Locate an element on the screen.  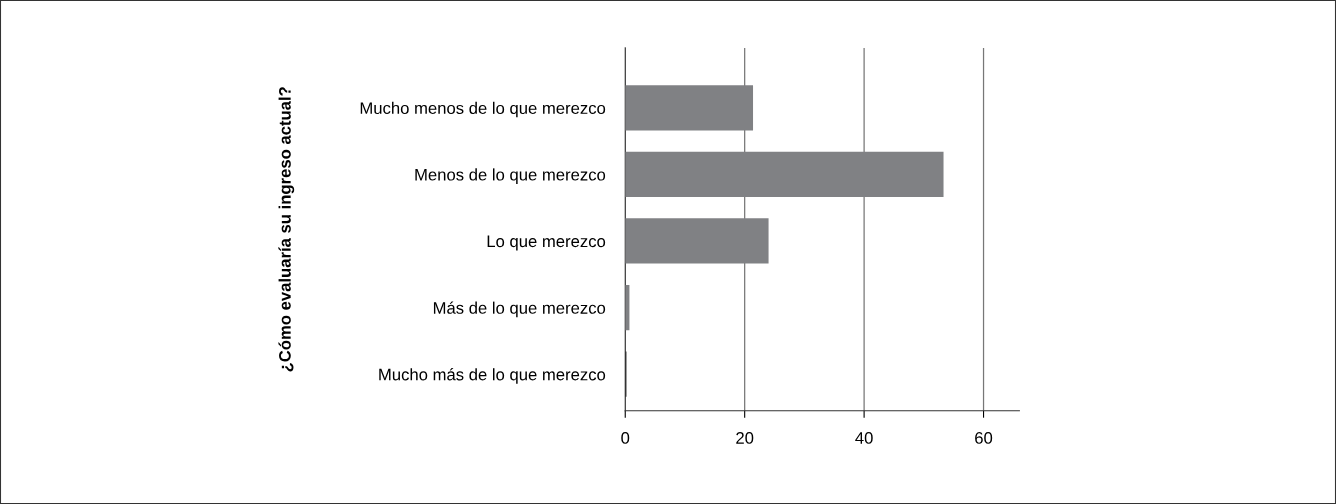
y-tick-label: Lo que merezco is located at coordinates (546, 243).